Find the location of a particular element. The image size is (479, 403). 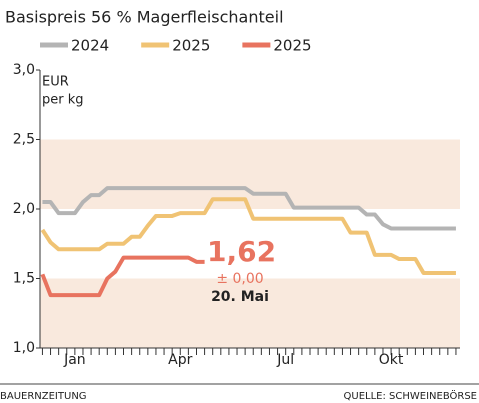

y-tick-label: 2,0 is located at coordinates (24, 209).